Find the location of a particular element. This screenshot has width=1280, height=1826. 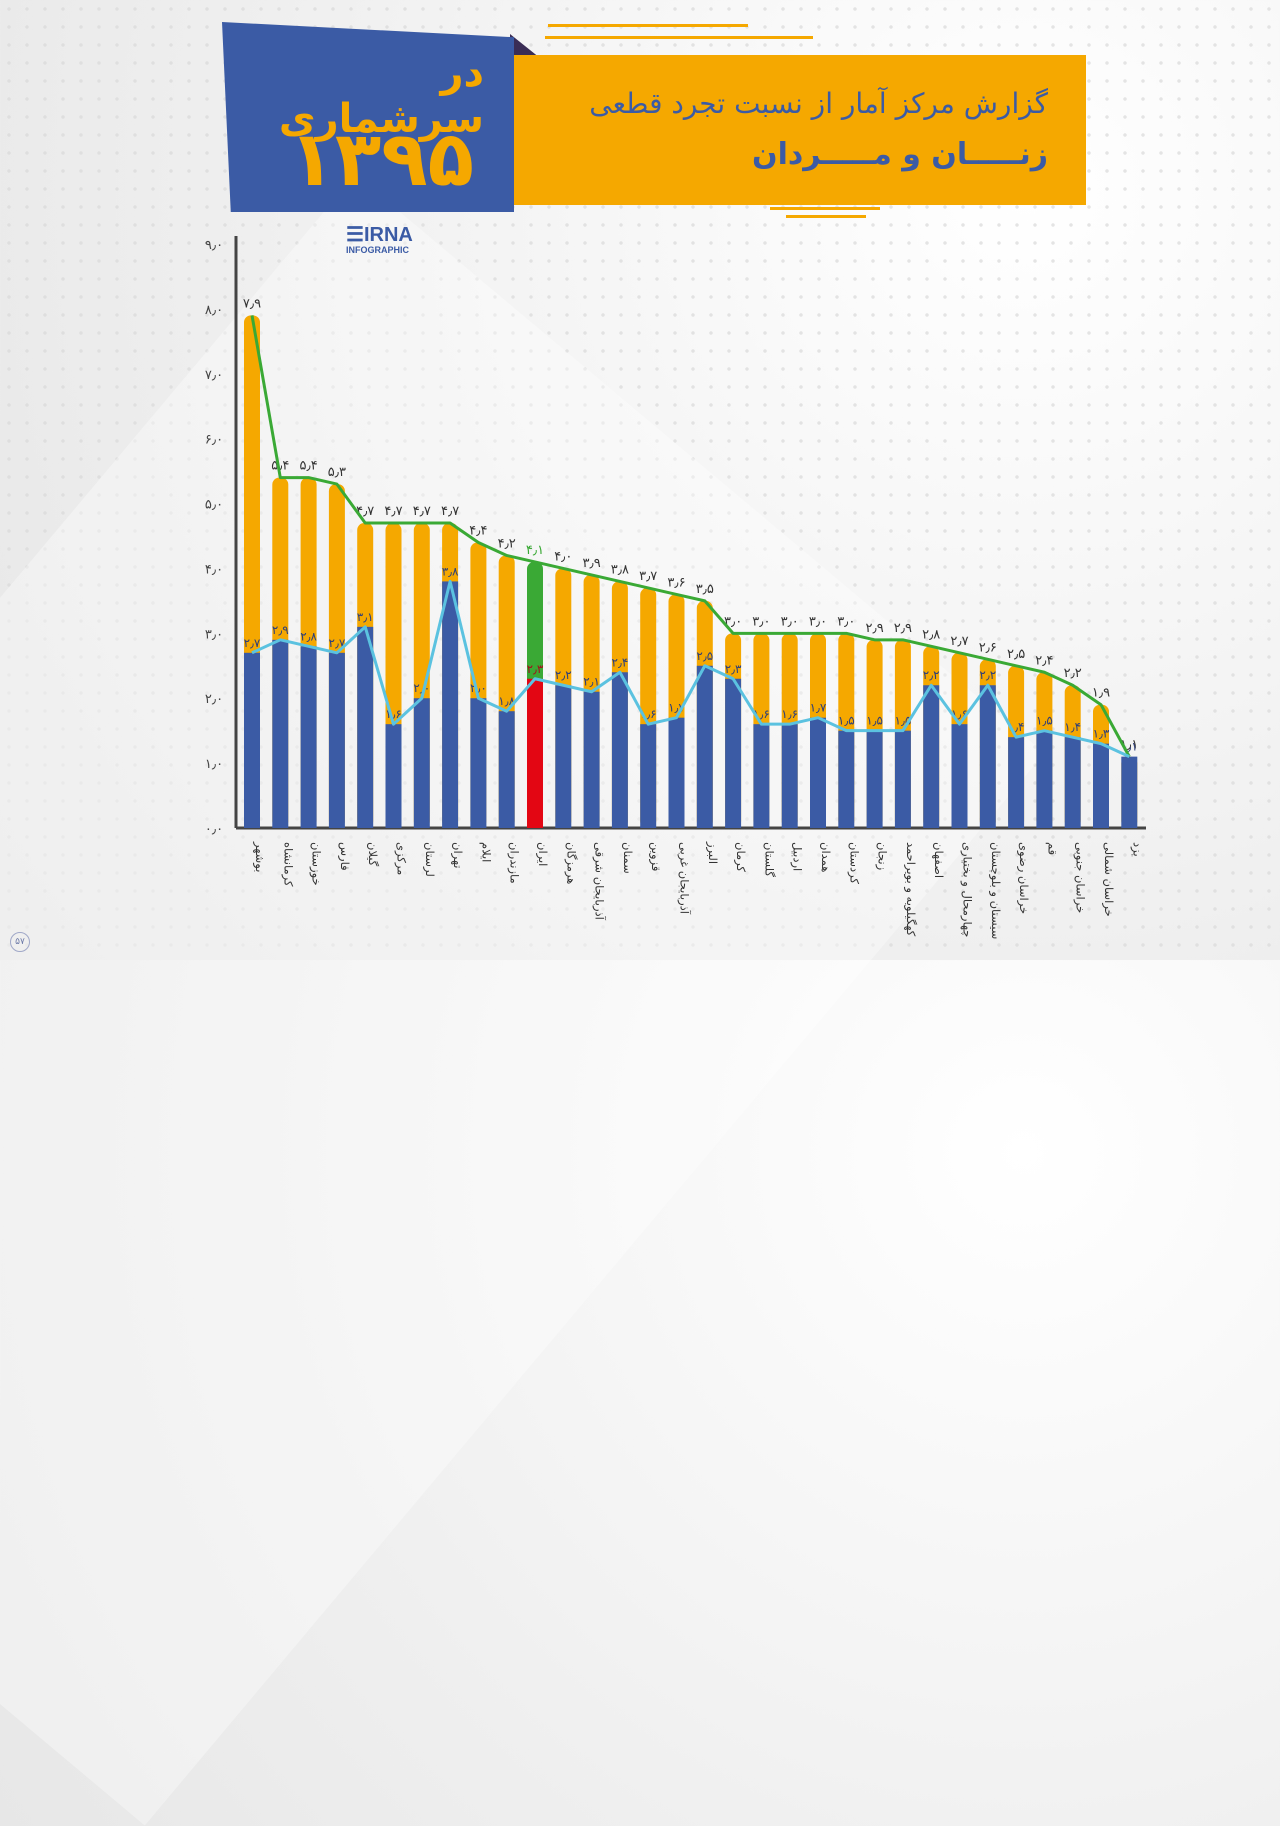

category-label: گیلان is located at coordinates (373, 854).